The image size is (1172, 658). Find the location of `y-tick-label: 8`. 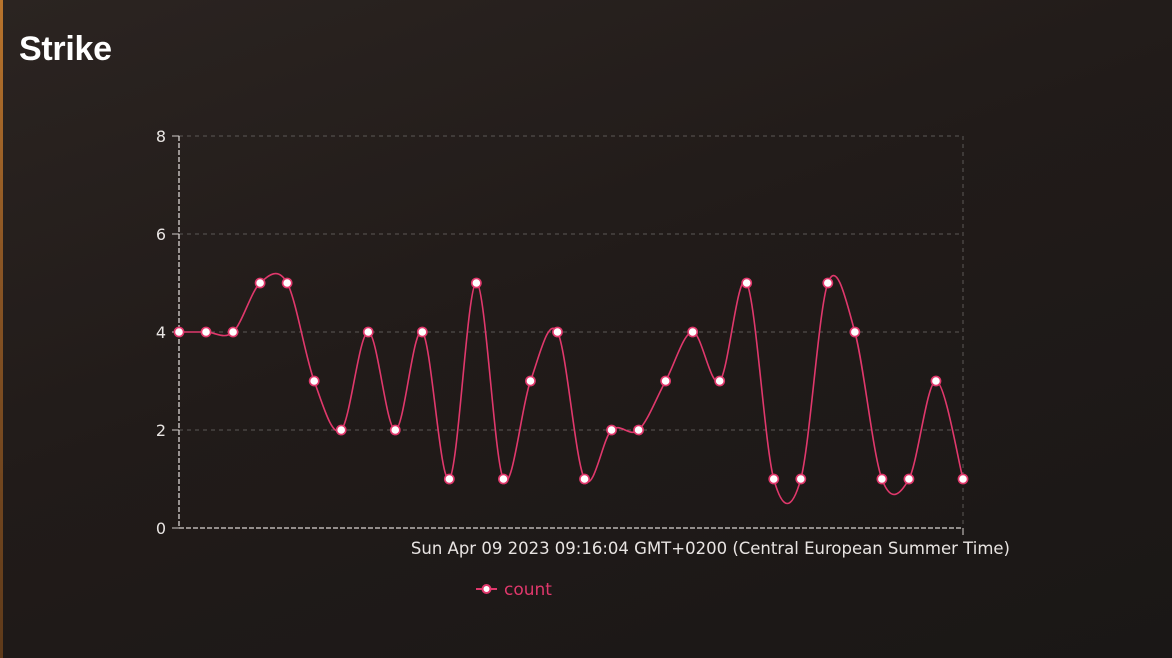

y-tick-label: 8 is located at coordinates (161, 136).